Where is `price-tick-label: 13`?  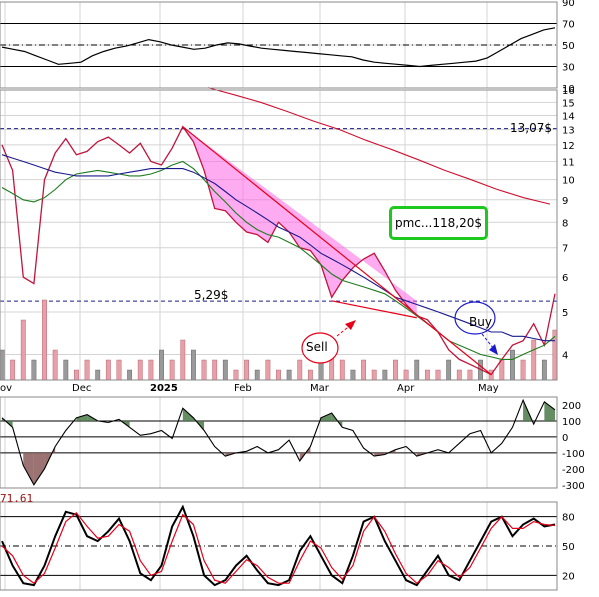 price-tick-label: 13 is located at coordinates (568, 131).